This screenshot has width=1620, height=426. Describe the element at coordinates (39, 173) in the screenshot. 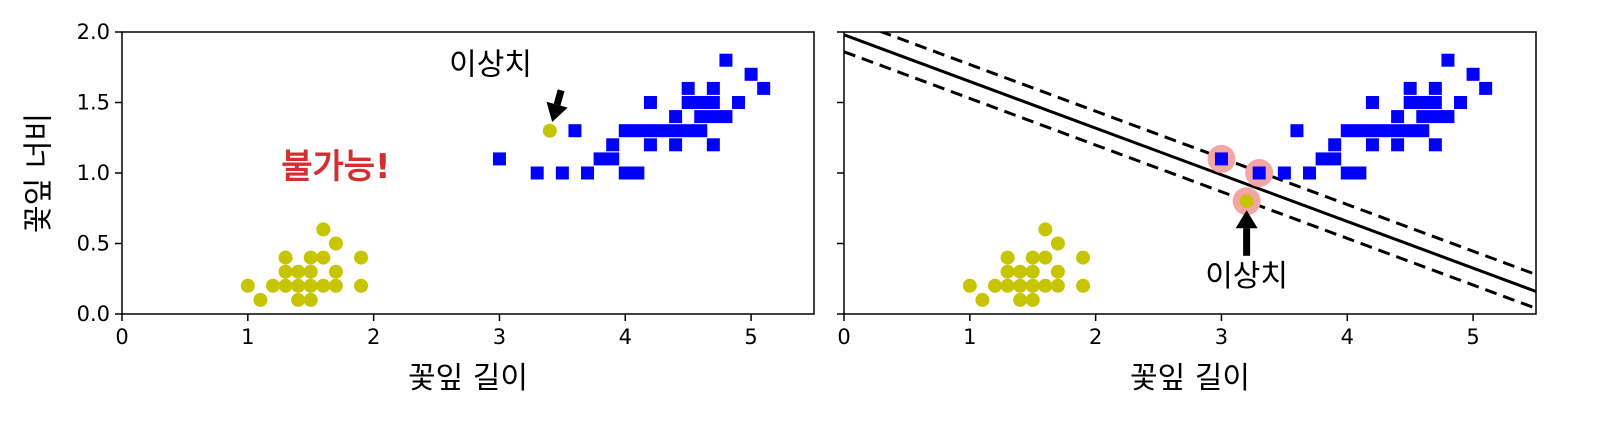

I see `y-axis-label: 꽃잎 너비` at that location.